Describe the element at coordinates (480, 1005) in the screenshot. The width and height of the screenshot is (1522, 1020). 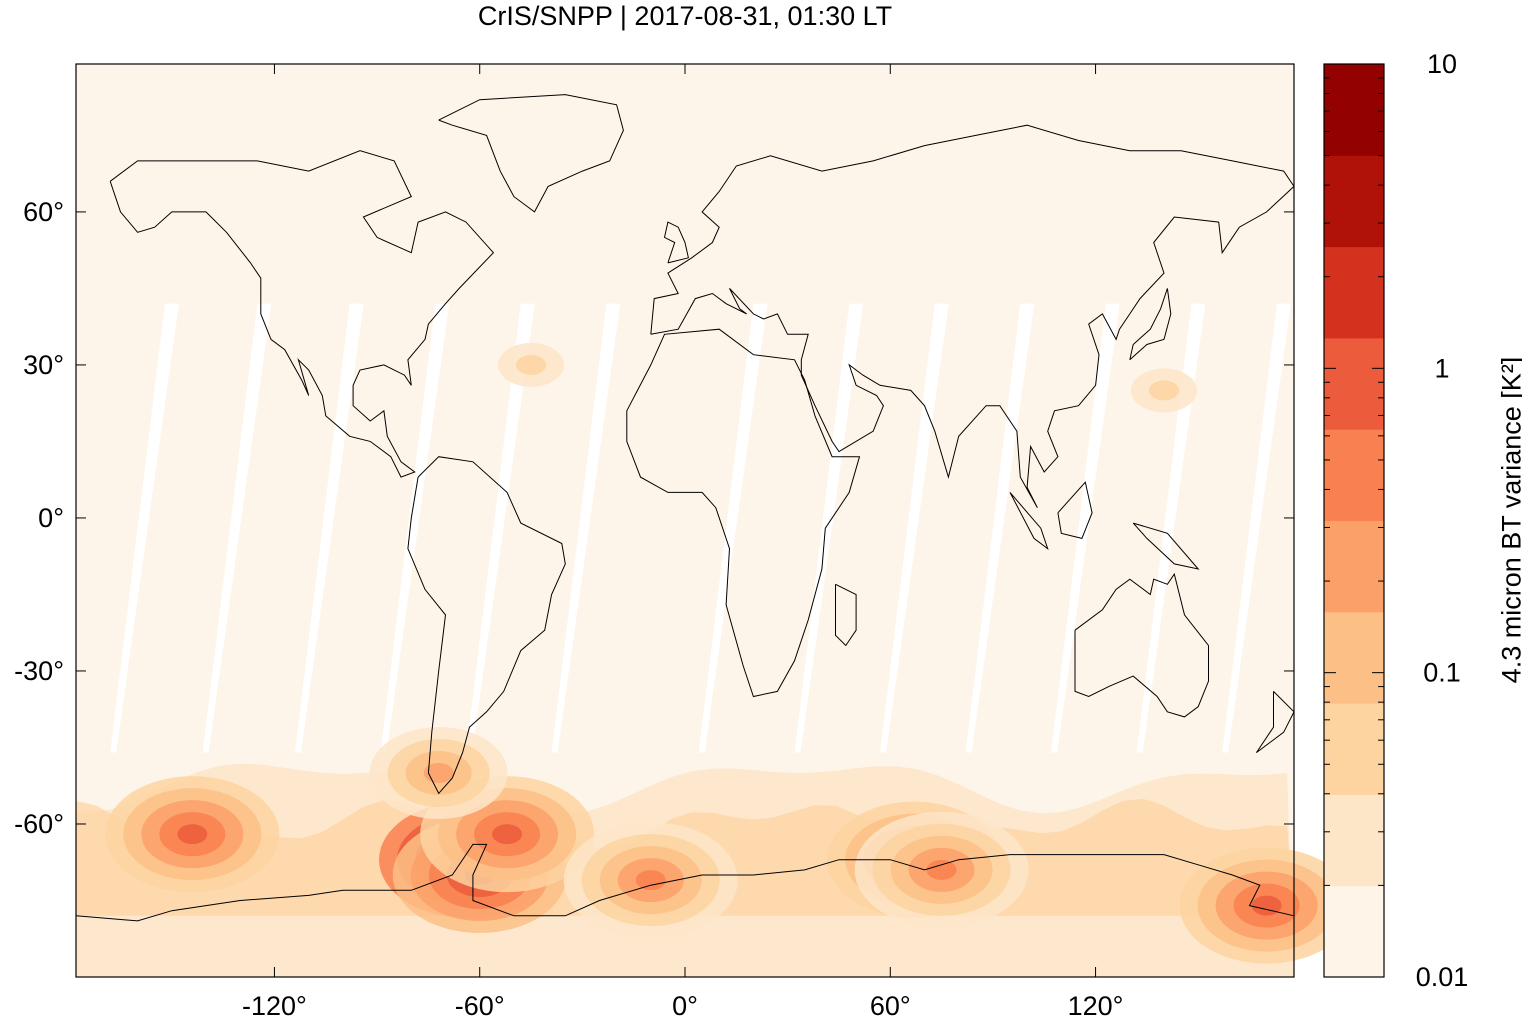
I see `x-tick-label: -60°` at that location.